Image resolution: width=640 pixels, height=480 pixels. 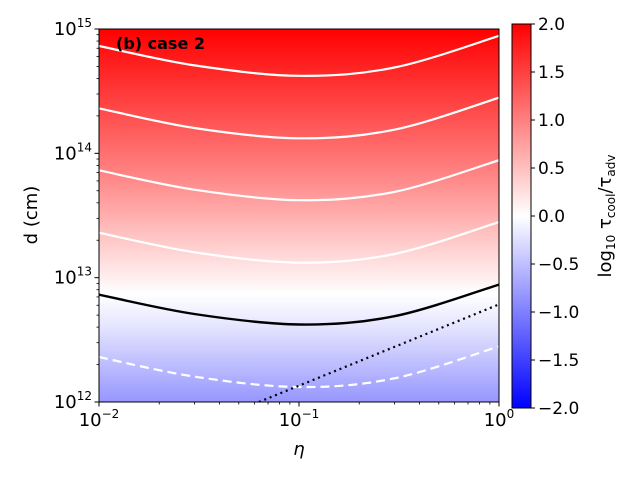 What do you see at coordinates (558, 313) in the screenshot?
I see `colorbar-tick-label: −1.0` at bounding box center [558, 313].